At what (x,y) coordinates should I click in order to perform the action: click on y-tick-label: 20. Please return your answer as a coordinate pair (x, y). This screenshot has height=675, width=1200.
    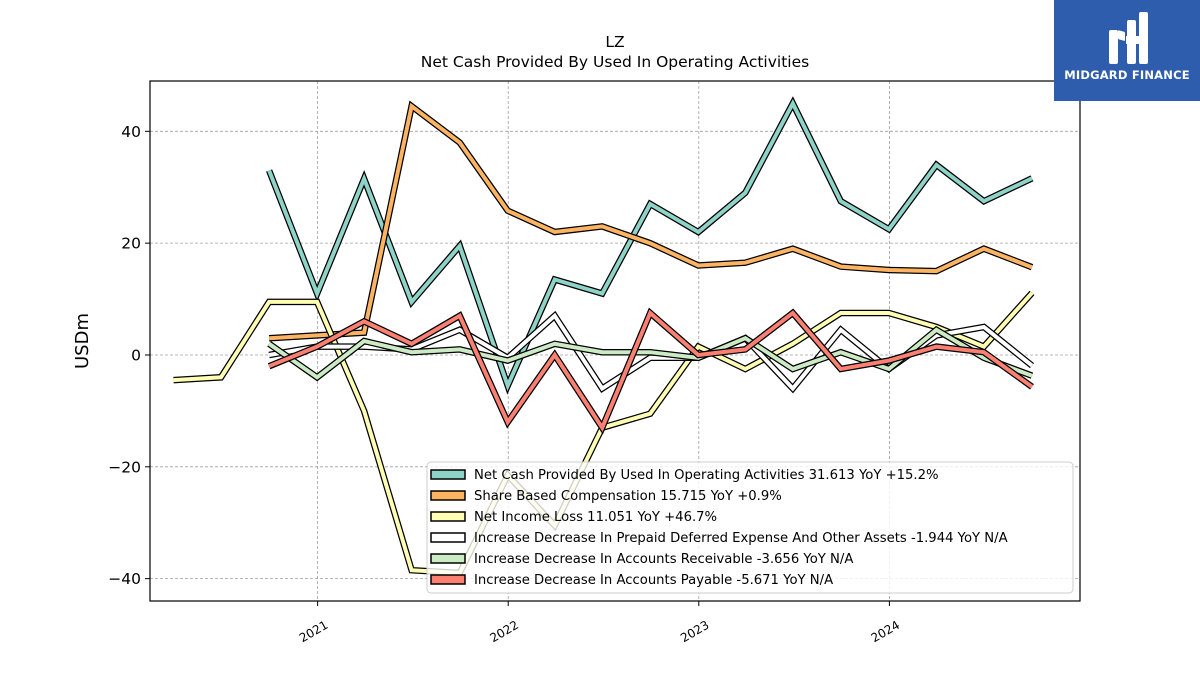
    Looking at the image, I should click on (131, 244).